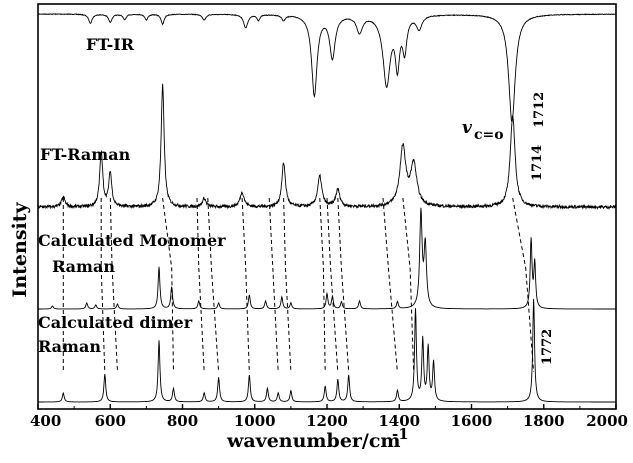 The height and width of the screenshot is (463, 633). Describe the element at coordinates (607, 421) in the screenshot. I see `x-tick-label-2000: 2000` at that location.